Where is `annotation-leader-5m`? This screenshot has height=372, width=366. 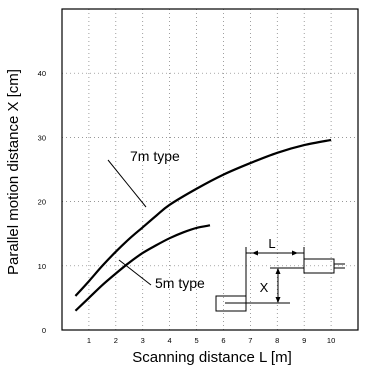
annotation-leader-5m is located at coordinates (135, 272).